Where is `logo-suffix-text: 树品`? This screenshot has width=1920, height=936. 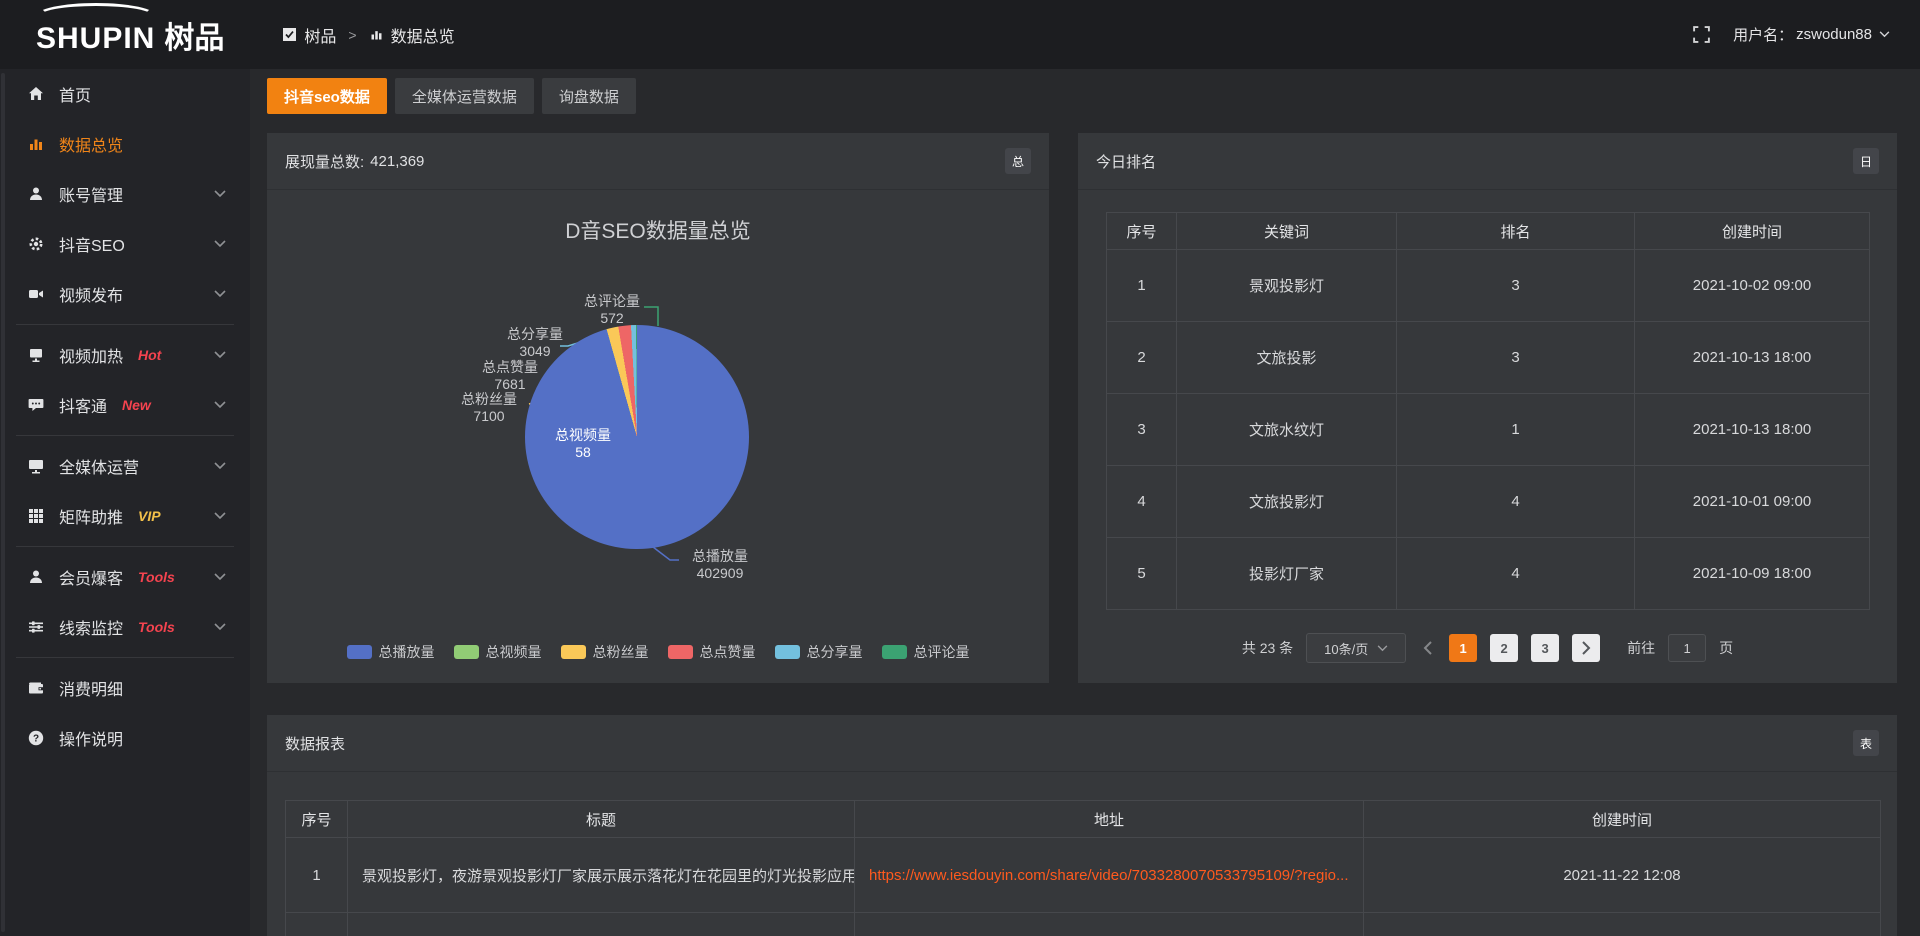 logo-suffix-text: 树品 is located at coordinates (194, 38).